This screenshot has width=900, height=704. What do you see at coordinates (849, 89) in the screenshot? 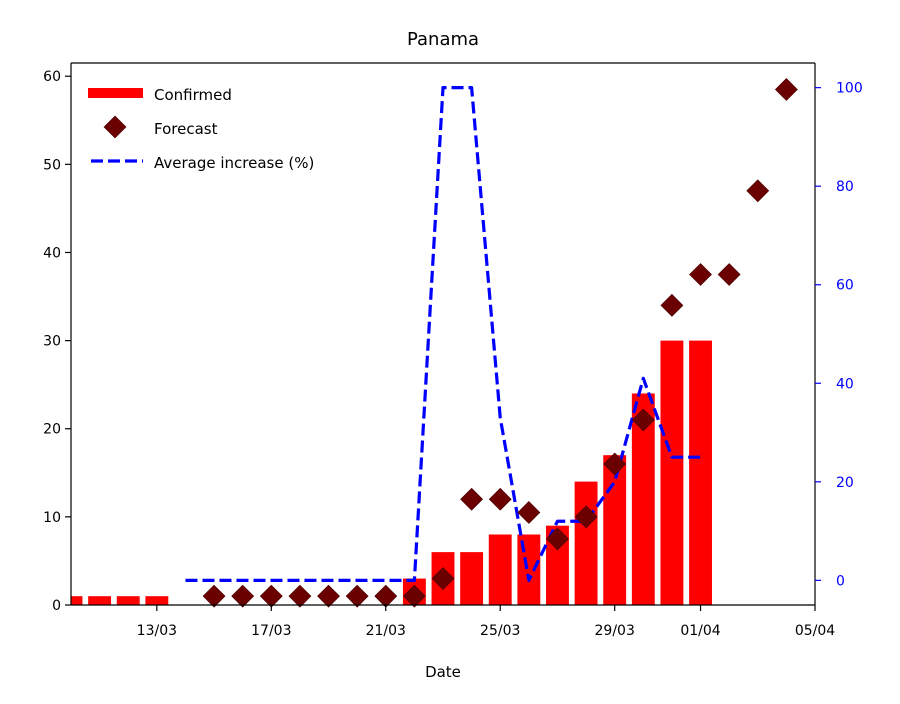
I see `y-right-tick-label: 100` at bounding box center [849, 89].